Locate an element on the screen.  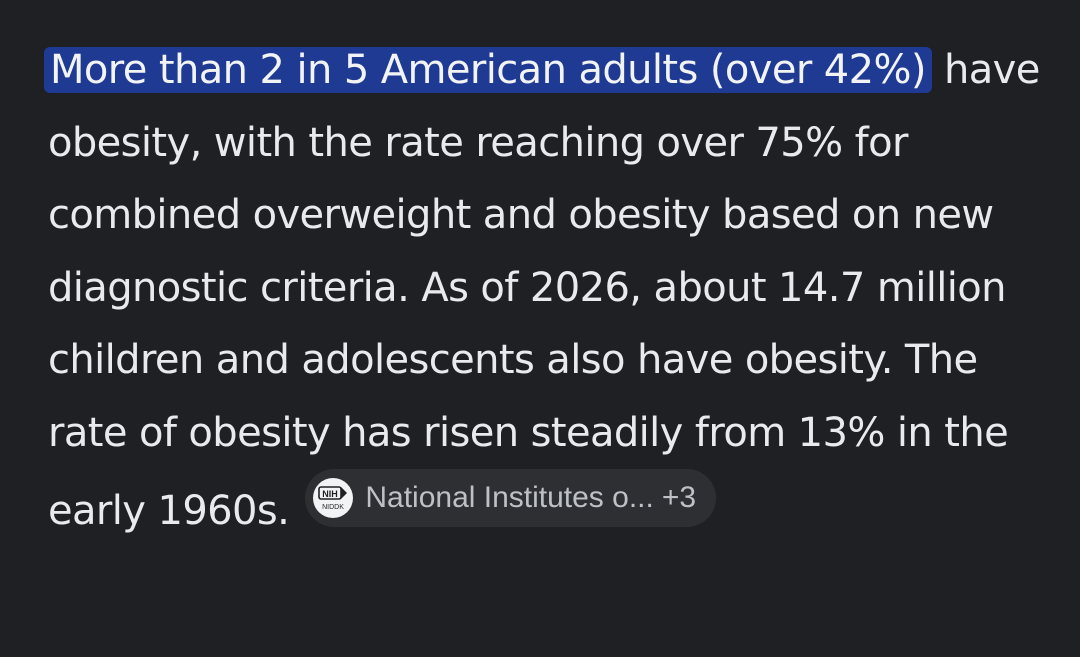
source-chip-count: +3 is located at coordinates (679, 497).